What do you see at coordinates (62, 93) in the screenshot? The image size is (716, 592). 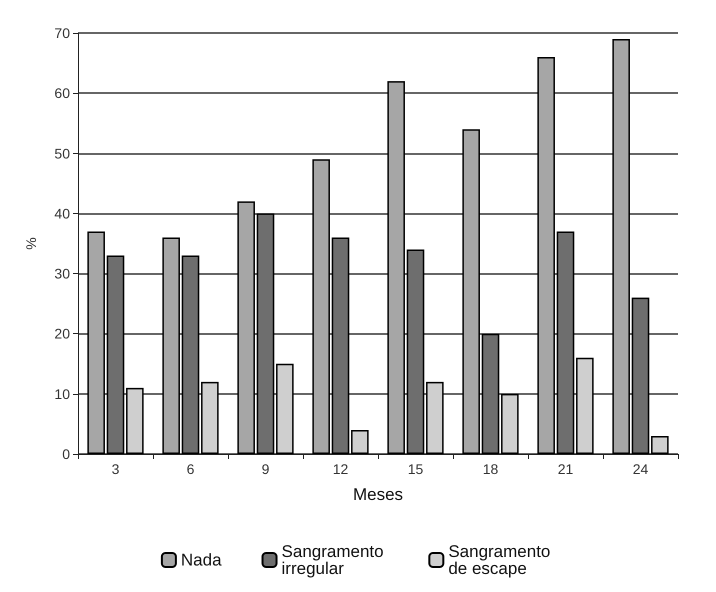 I see `y-tick-label: 60` at bounding box center [62, 93].